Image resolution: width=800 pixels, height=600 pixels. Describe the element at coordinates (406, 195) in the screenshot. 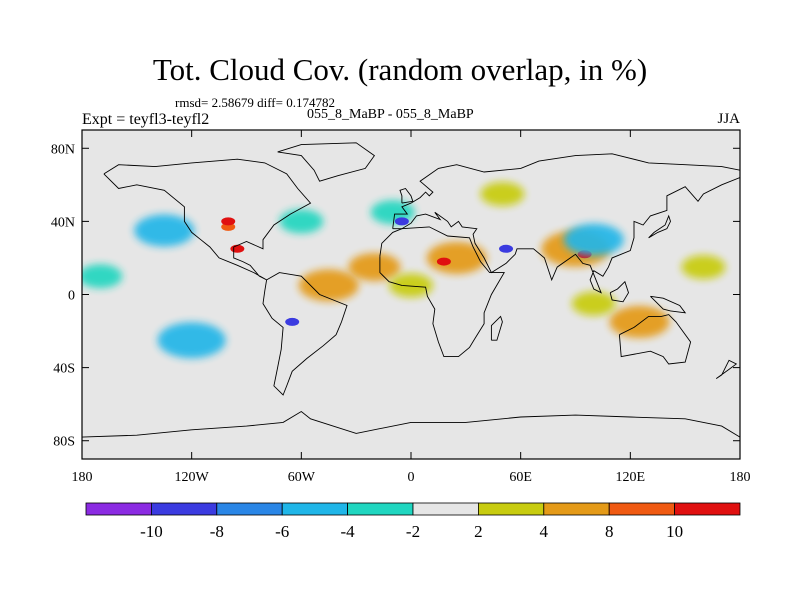

I see `coastline-britain` at that location.